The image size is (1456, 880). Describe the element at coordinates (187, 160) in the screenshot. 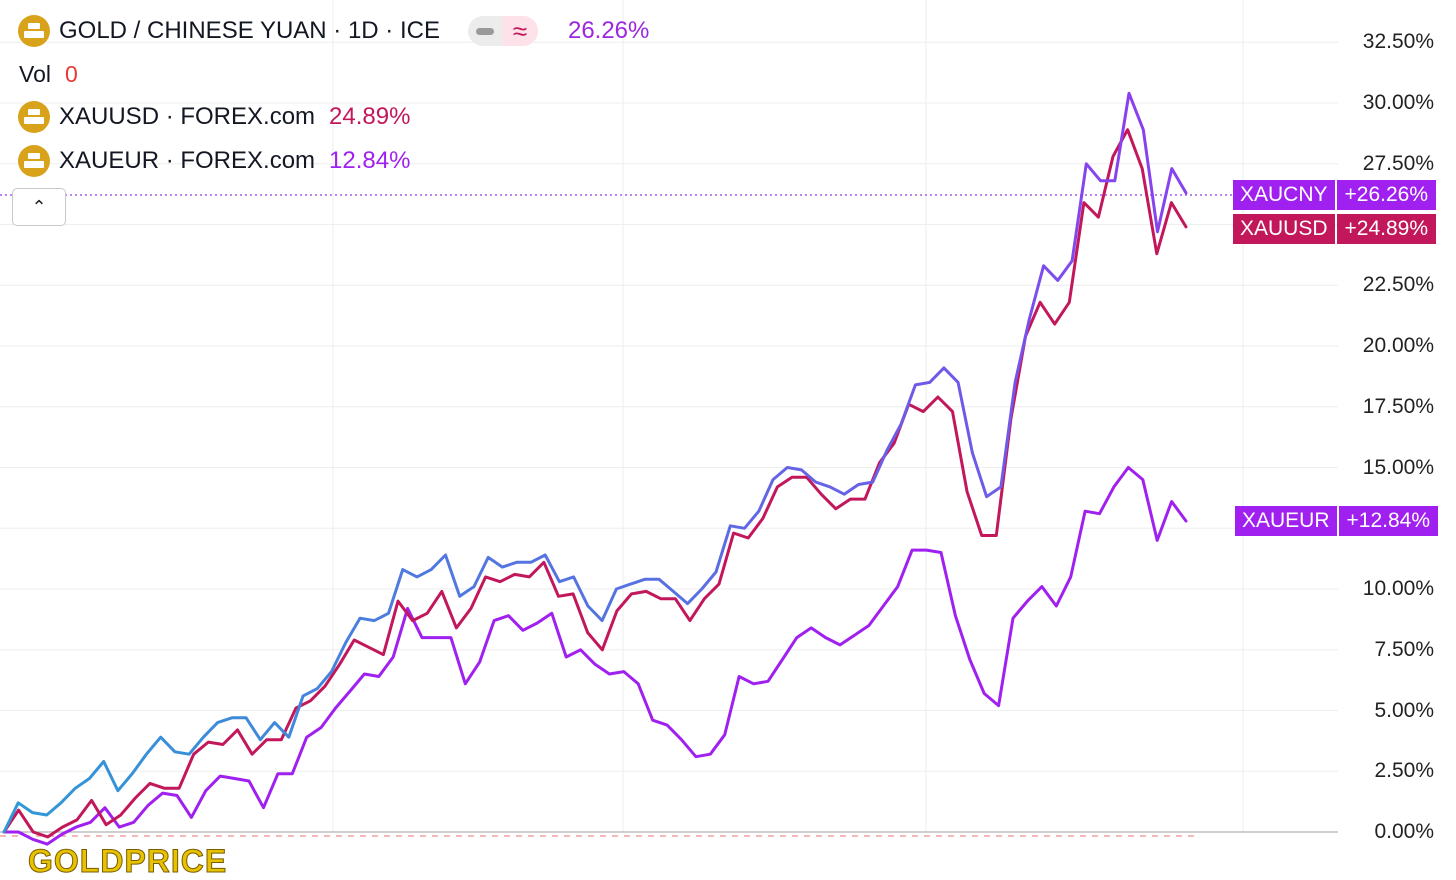

I see `compare-label: XAUEUR · FOREX.com` at that location.